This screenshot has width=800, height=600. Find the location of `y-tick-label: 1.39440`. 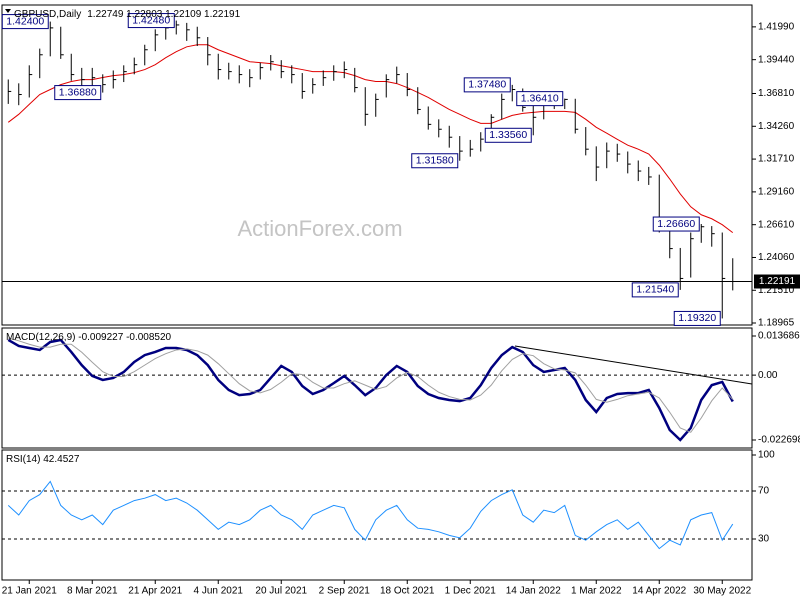

y-tick-label: 1.39440 is located at coordinates (776, 59).